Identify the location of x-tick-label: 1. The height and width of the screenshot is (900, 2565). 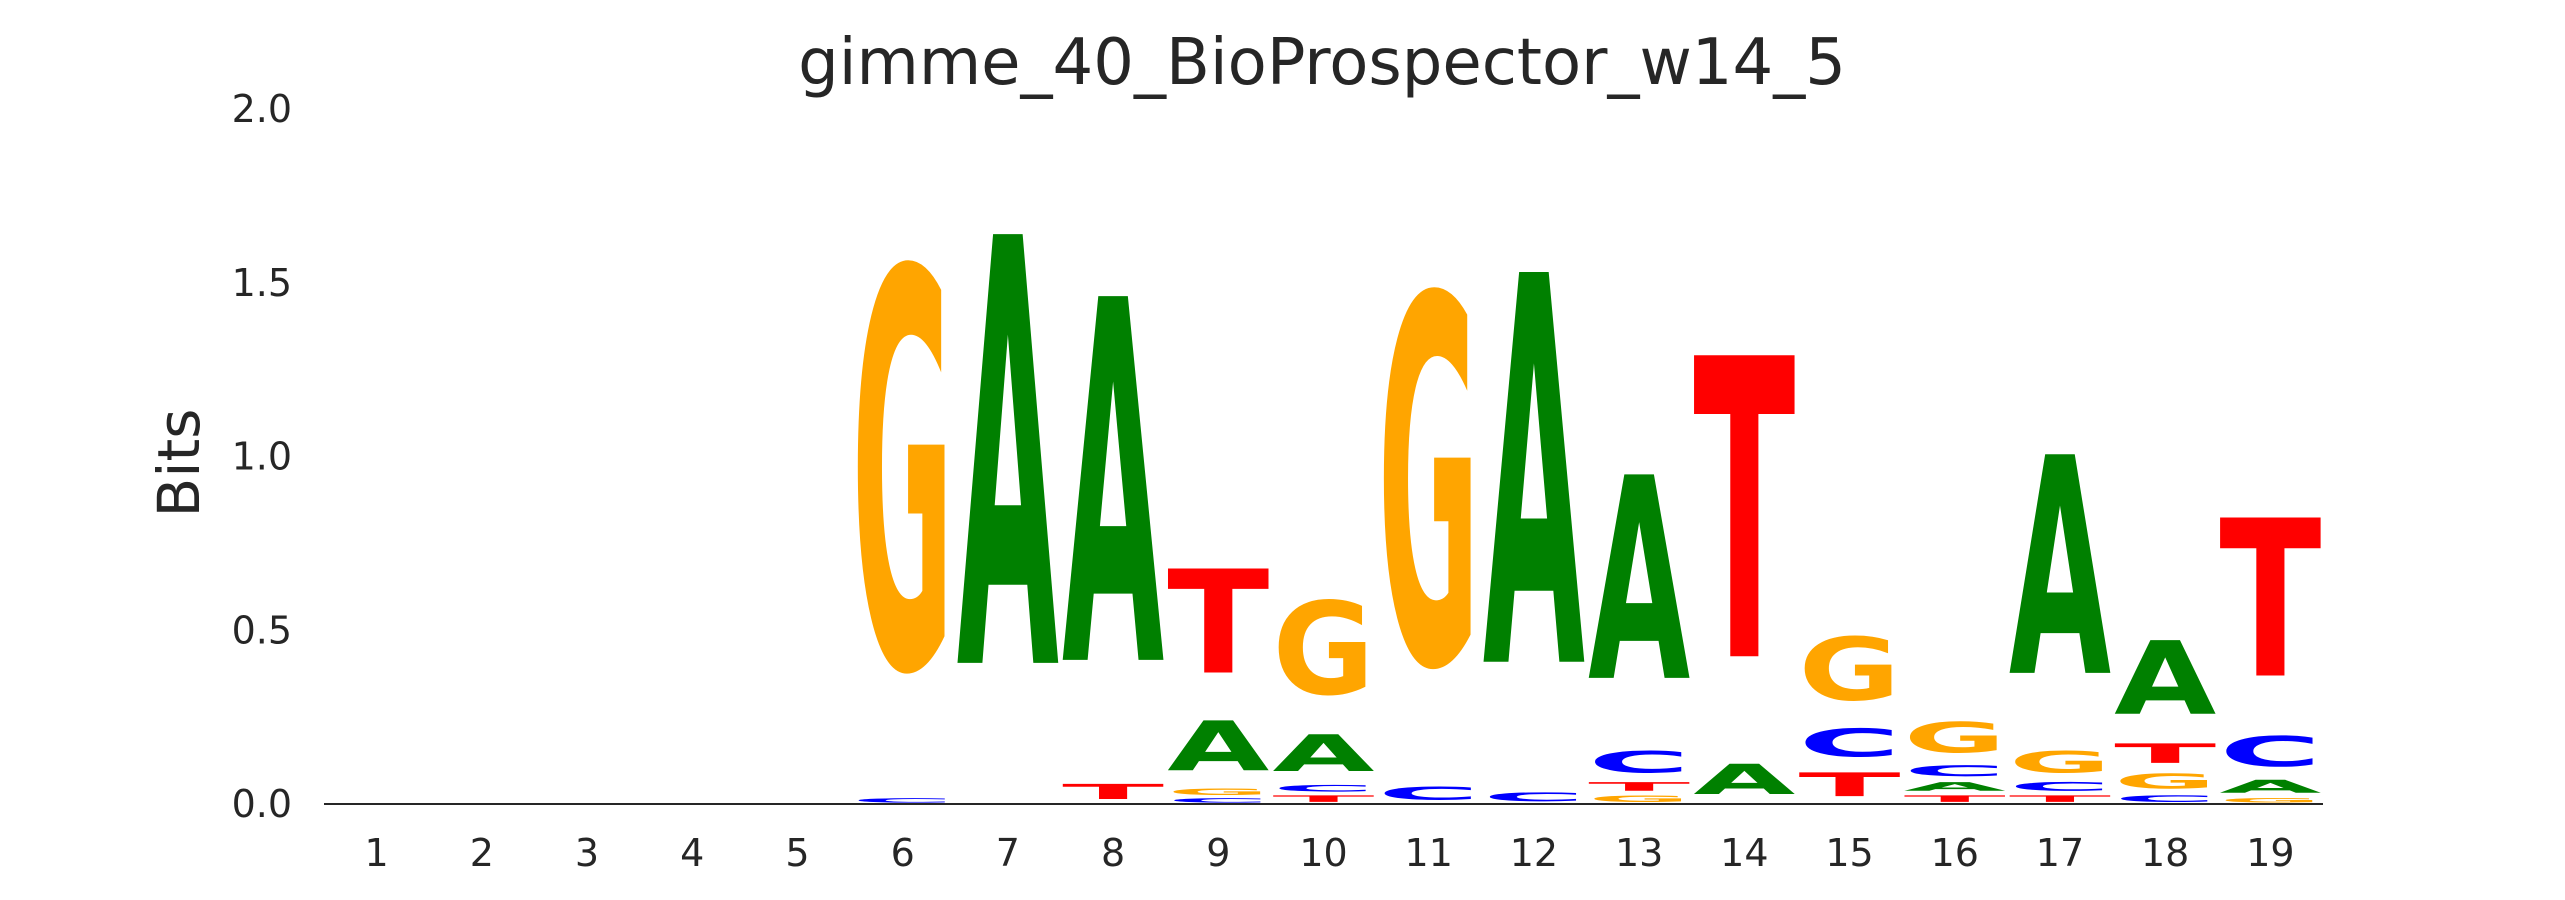
(377, 853).